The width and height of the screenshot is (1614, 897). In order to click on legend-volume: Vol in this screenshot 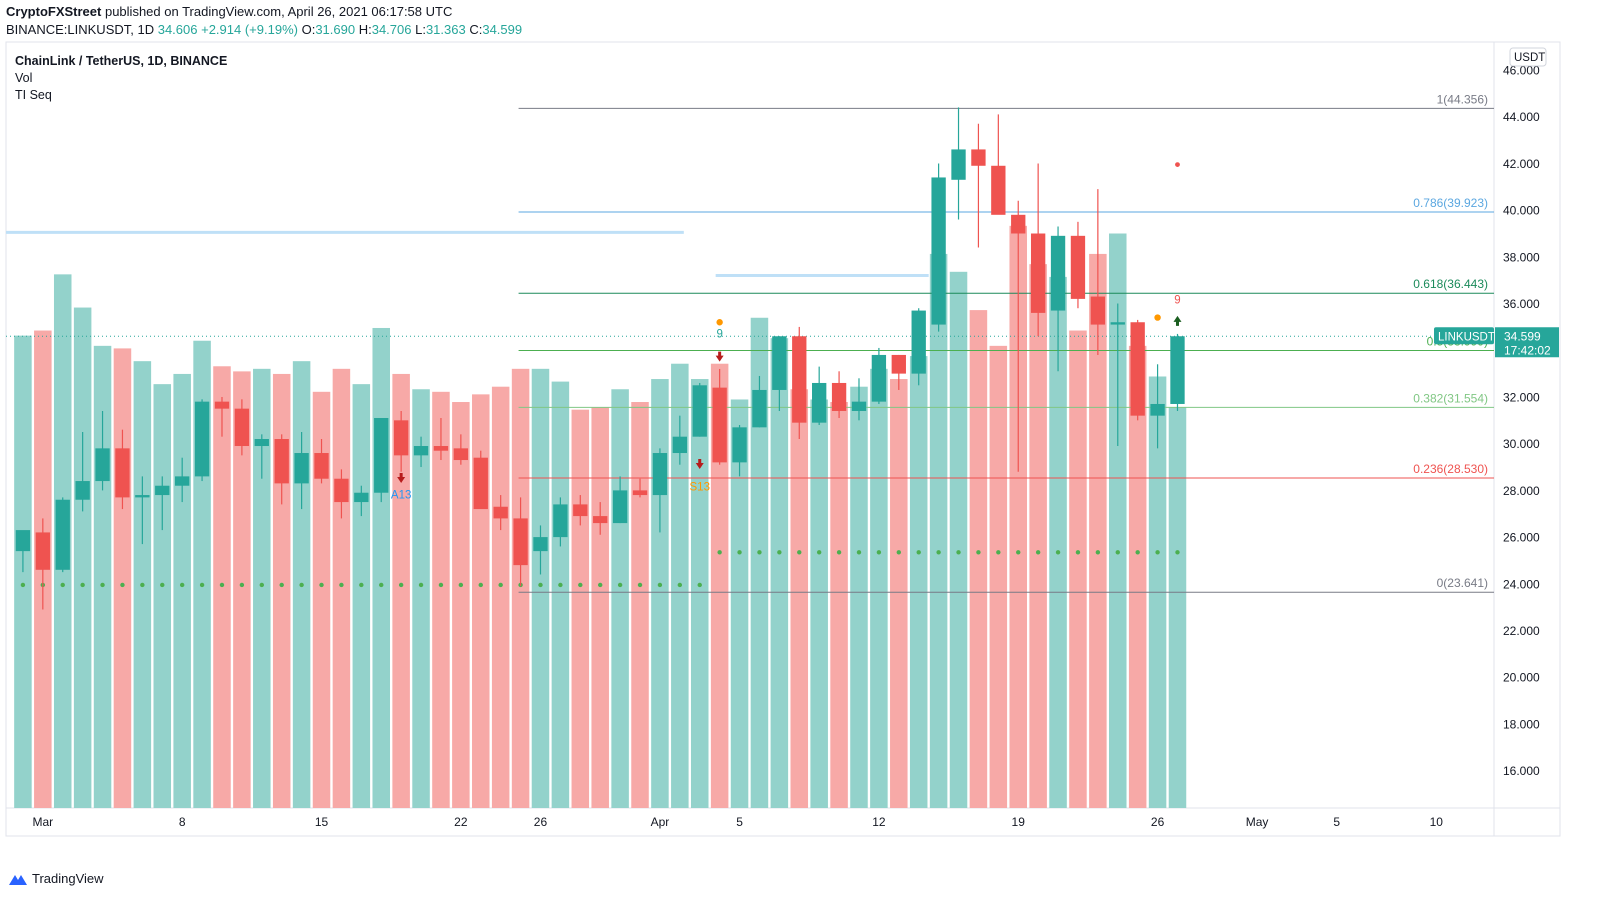, I will do `click(24, 78)`.